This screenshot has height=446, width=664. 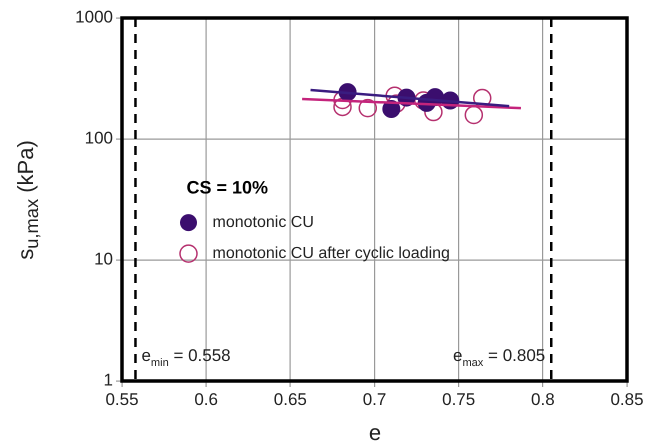 I want to click on x-tick-label: 0.8, so click(x=543, y=399).